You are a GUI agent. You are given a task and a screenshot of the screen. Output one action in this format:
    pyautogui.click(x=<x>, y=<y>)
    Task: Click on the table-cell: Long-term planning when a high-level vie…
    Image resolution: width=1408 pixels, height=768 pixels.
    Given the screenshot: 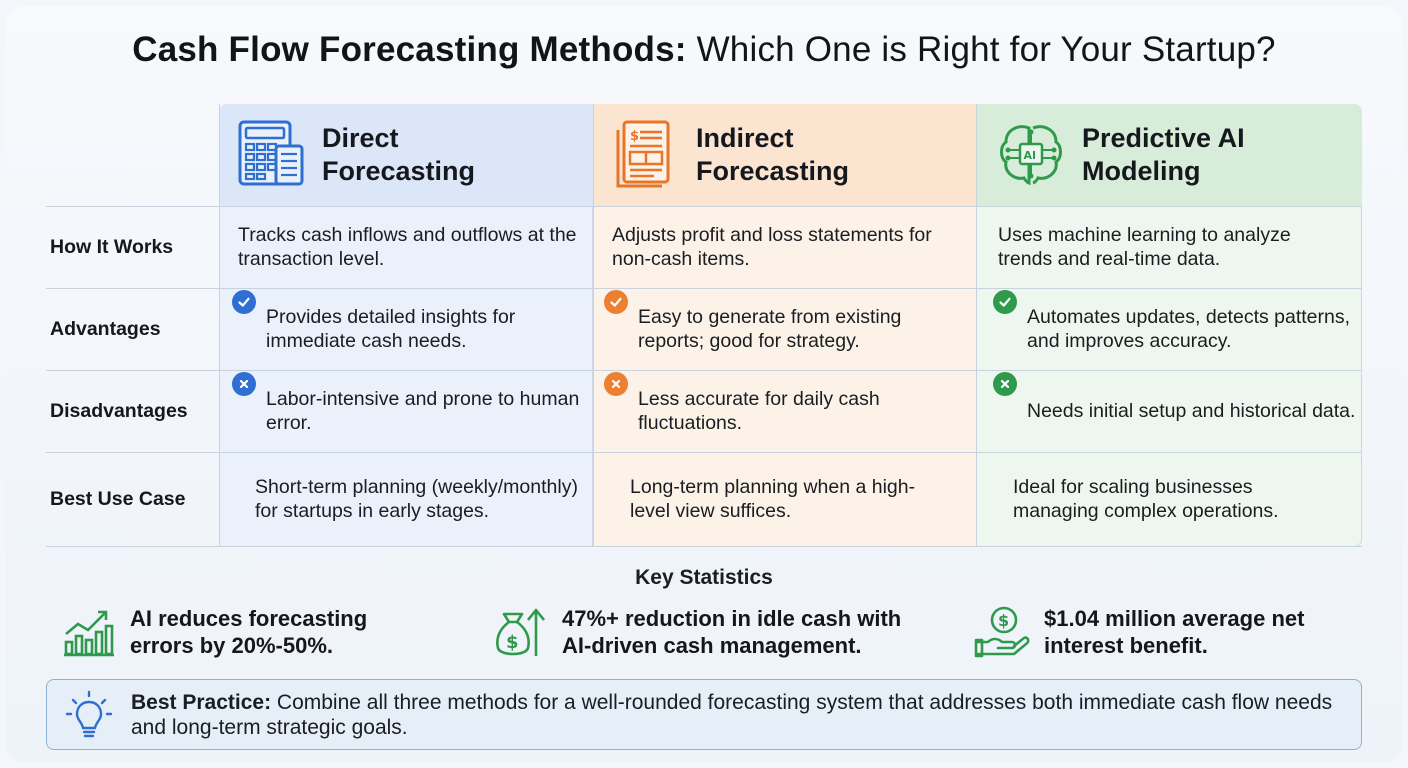 What is the action you would take?
    pyautogui.click(x=773, y=499)
    